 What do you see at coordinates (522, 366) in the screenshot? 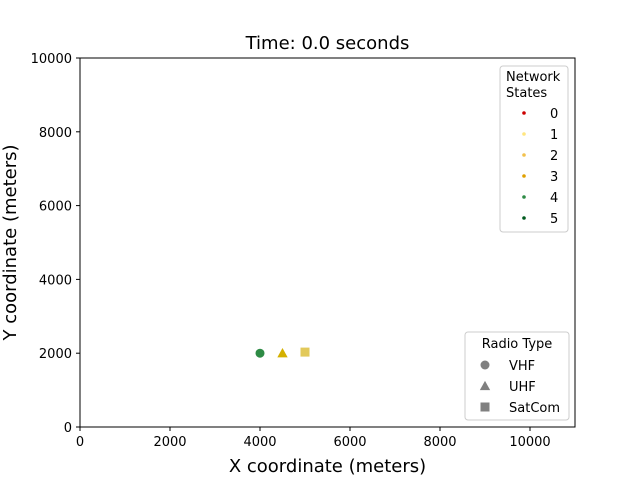
I see `legend-entry-label: VHF` at bounding box center [522, 366].